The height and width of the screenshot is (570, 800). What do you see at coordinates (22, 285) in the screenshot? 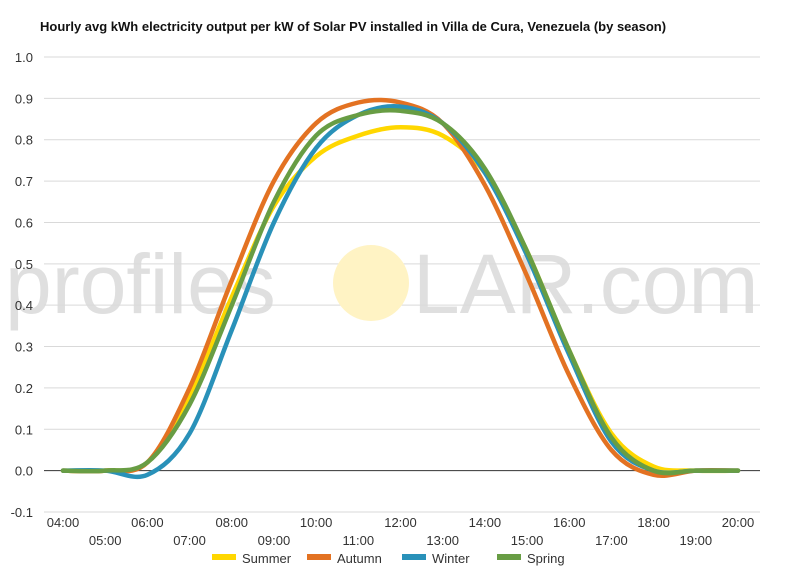
I see `y-axis-ticks: -0.1 0.0 0.1 0.2 0.3 0.4 0.5 0.6 0.7 0.8 0.9 1.0` at bounding box center [22, 285].